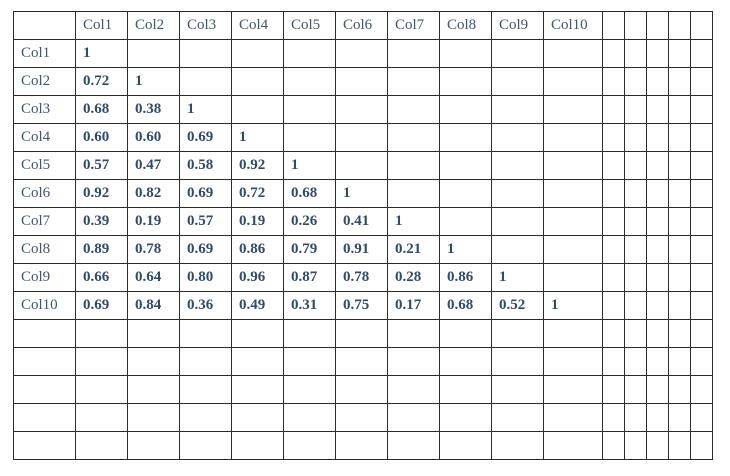  I want to click on row-header: Col10, so click(44, 305).